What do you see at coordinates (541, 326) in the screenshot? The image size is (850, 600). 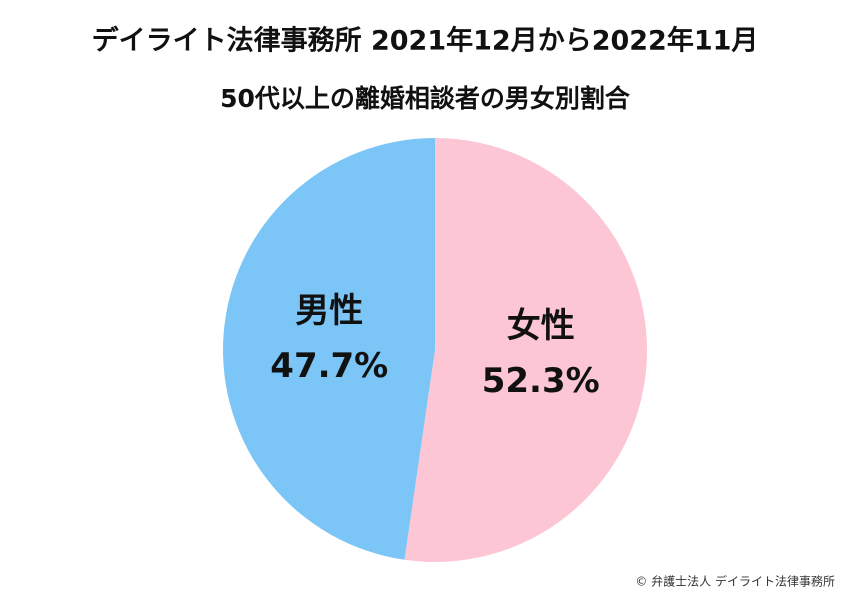 I see `slice-category: 女性` at bounding box center [541, 326].